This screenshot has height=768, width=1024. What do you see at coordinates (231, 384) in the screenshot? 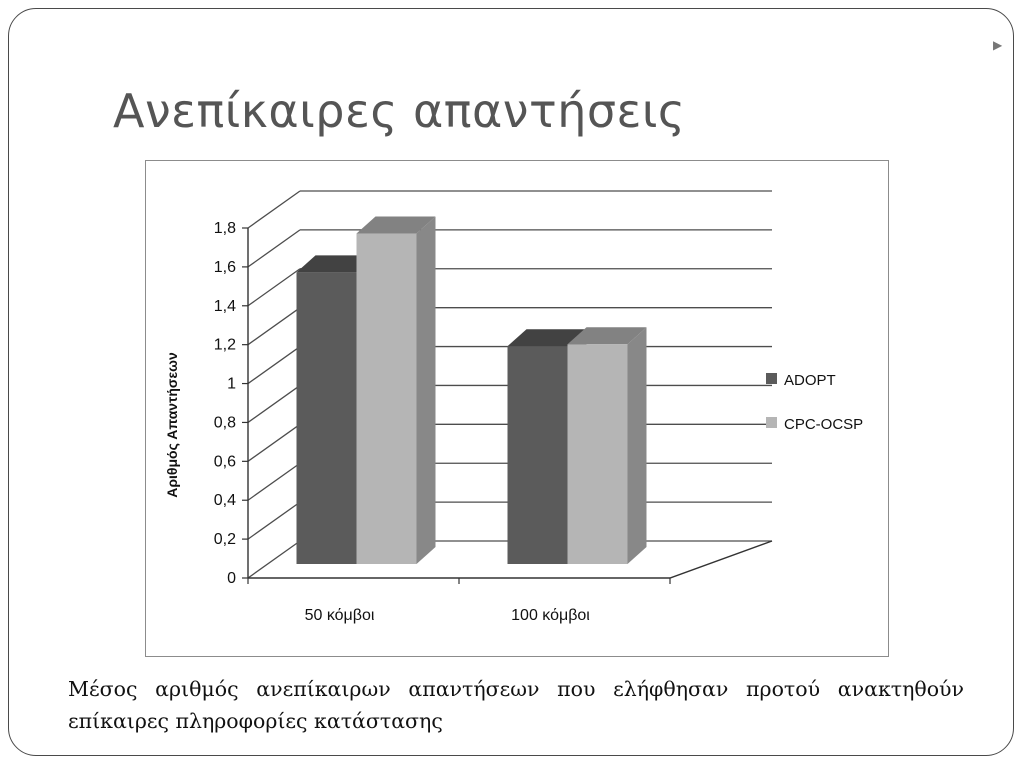
I see `y-tick-label: 1` at bounding box center [231, 384].